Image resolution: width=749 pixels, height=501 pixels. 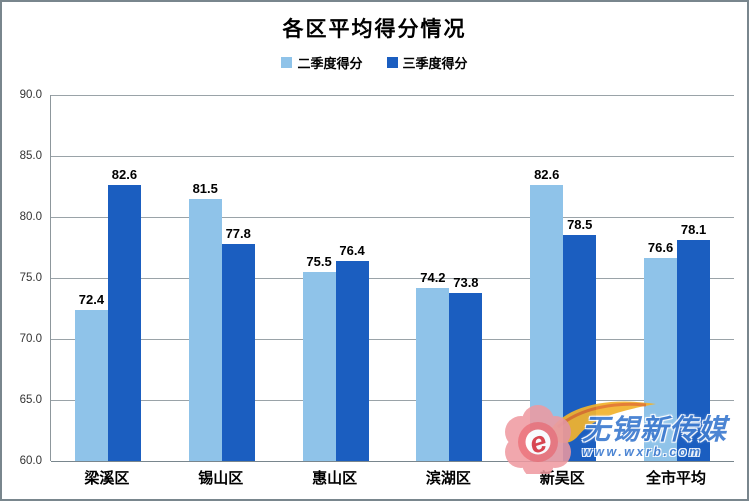 I want to click on bar-slot-q2: 75.5, so click(x=319, y=278).